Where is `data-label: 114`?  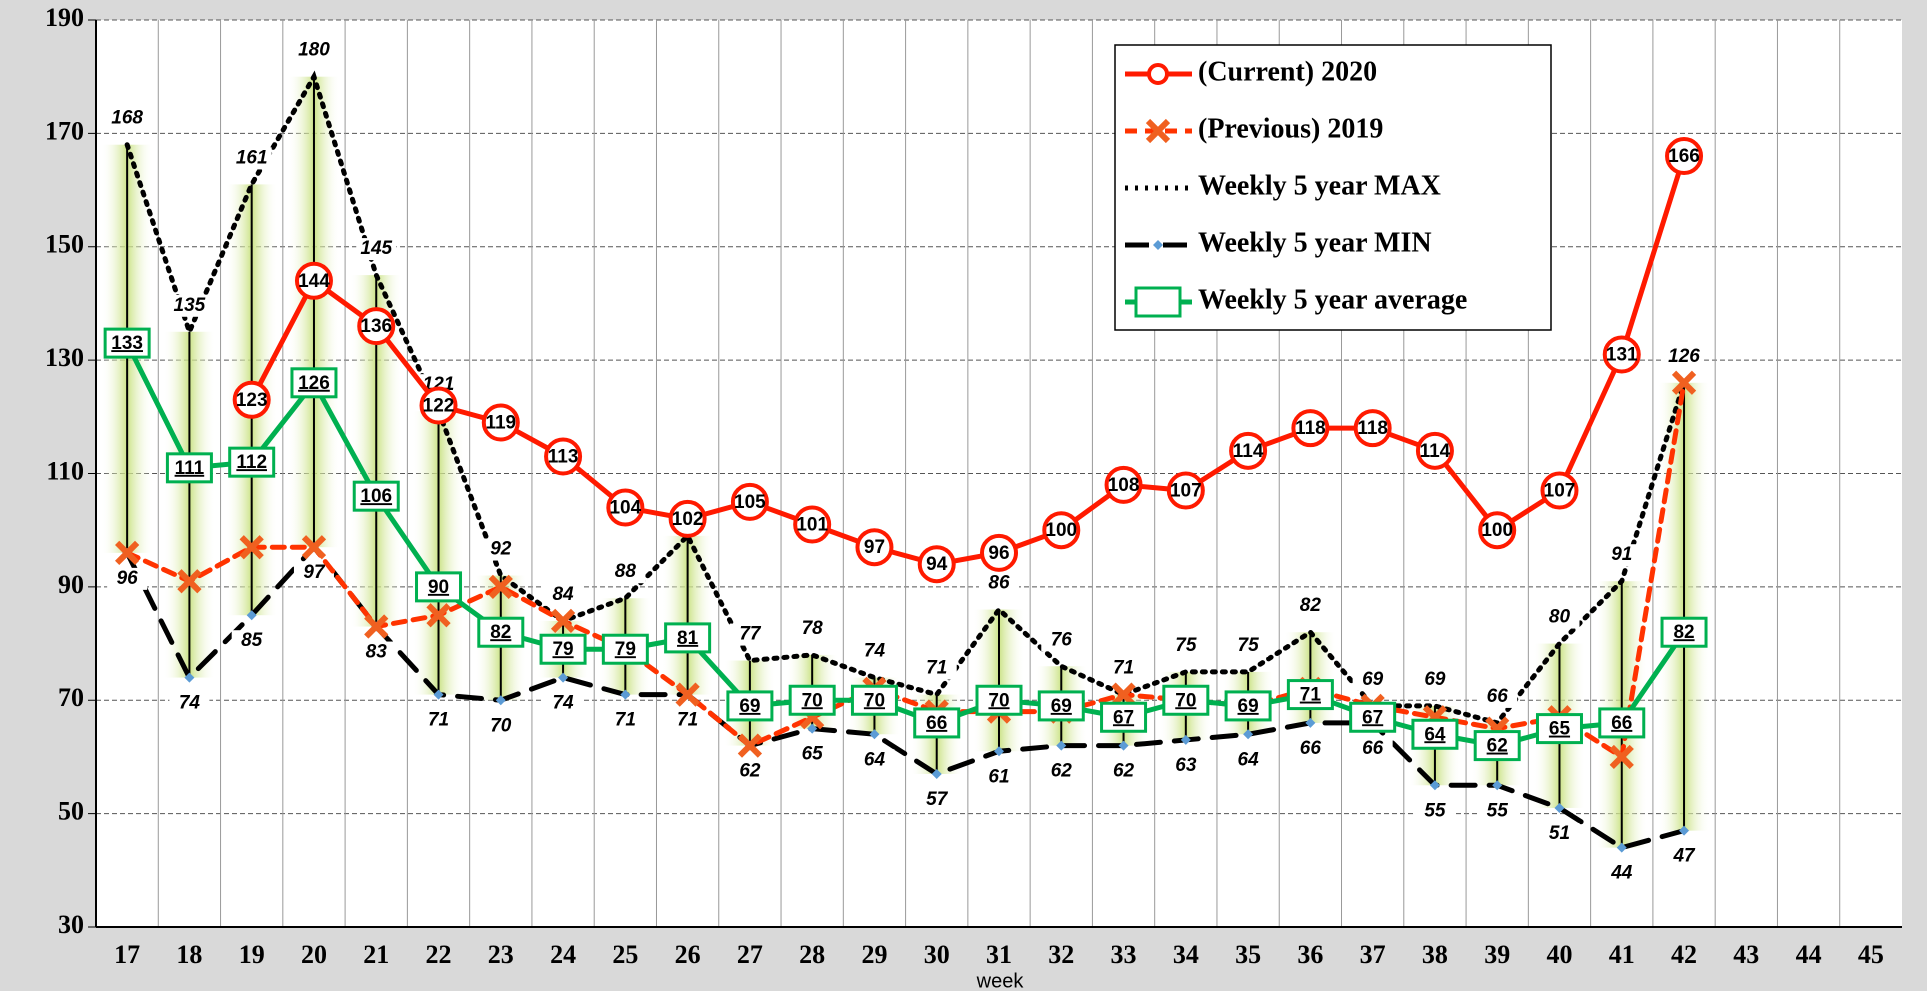
data-label: 114 is located at coordinates (1435, 451).